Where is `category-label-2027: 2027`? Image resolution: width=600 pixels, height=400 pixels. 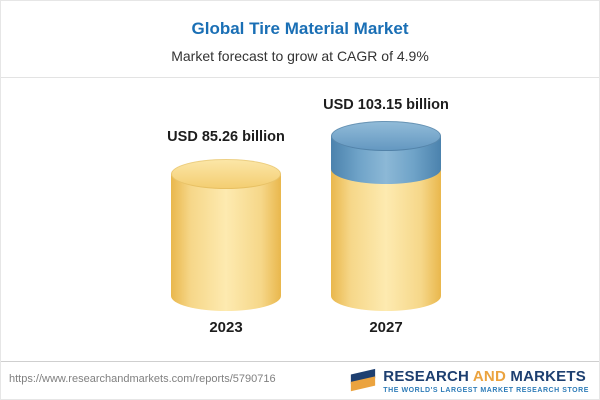 category-label-2027: 2027 is located at coordinates (386, 327).